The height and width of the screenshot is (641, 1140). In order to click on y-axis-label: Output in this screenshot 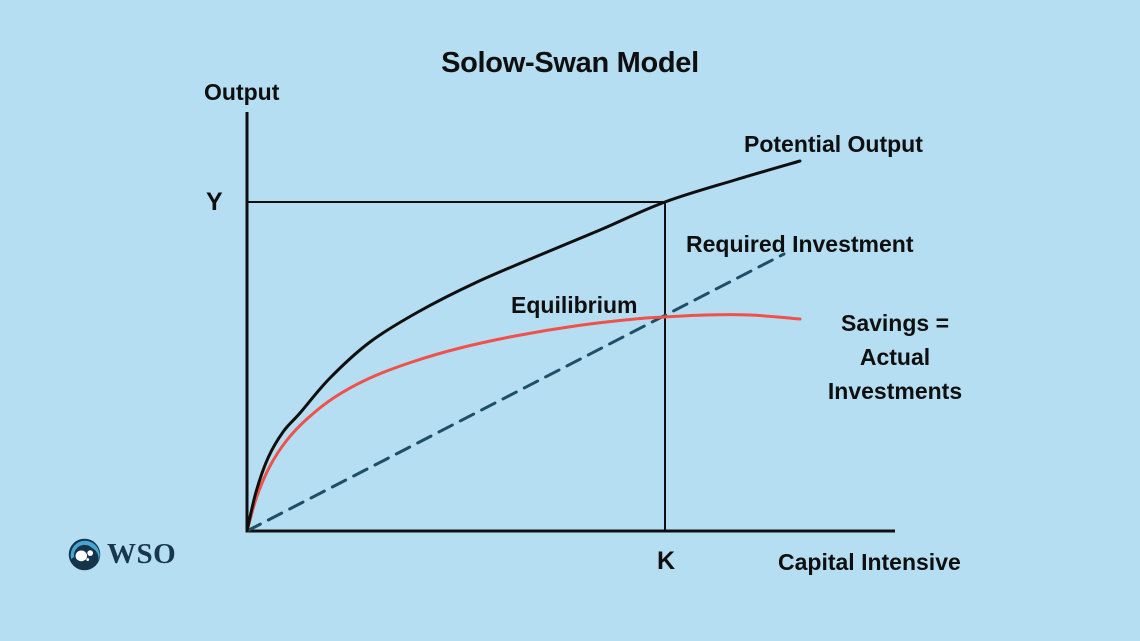, I will do `click(242, 92)`.